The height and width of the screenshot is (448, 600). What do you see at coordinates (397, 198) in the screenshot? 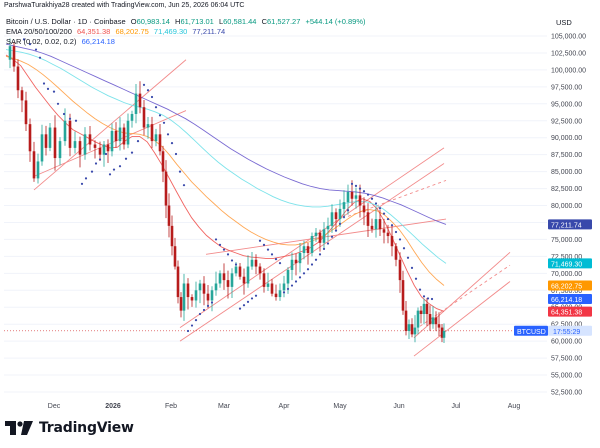
I see `channel-midline` at bounding box center [397, 198].